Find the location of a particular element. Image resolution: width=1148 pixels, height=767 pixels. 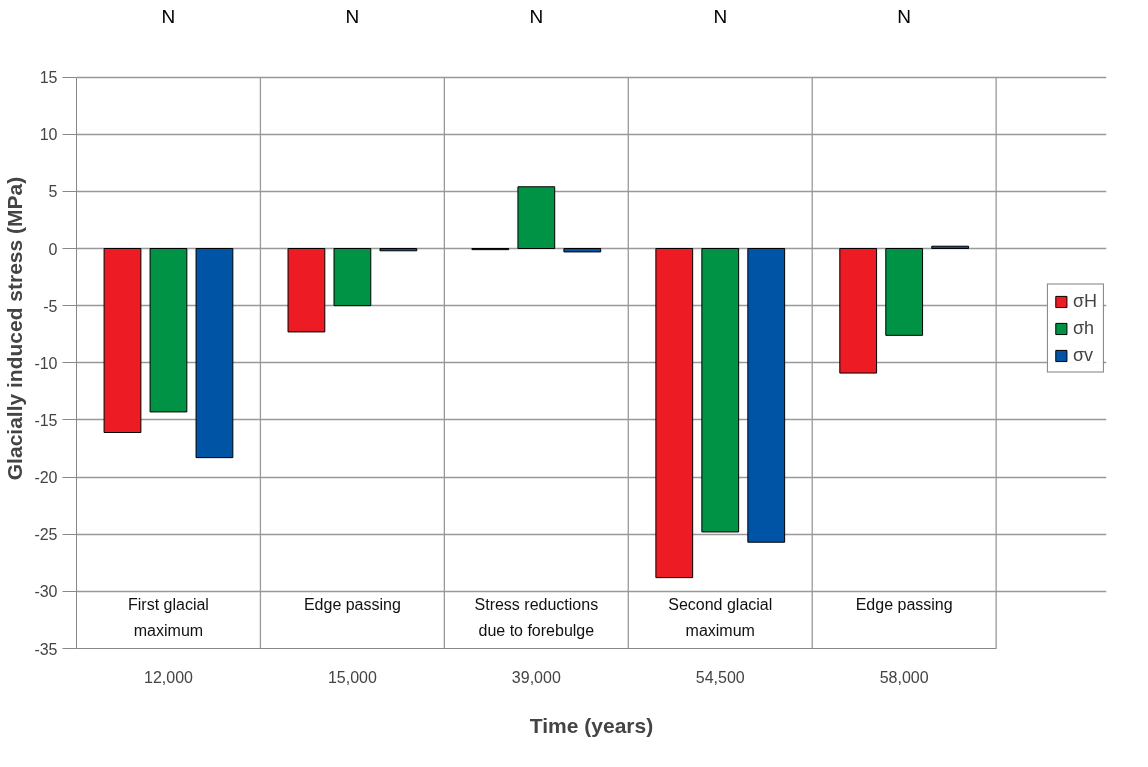

y-tick-label: -20 is located at coordinates (46, 478).